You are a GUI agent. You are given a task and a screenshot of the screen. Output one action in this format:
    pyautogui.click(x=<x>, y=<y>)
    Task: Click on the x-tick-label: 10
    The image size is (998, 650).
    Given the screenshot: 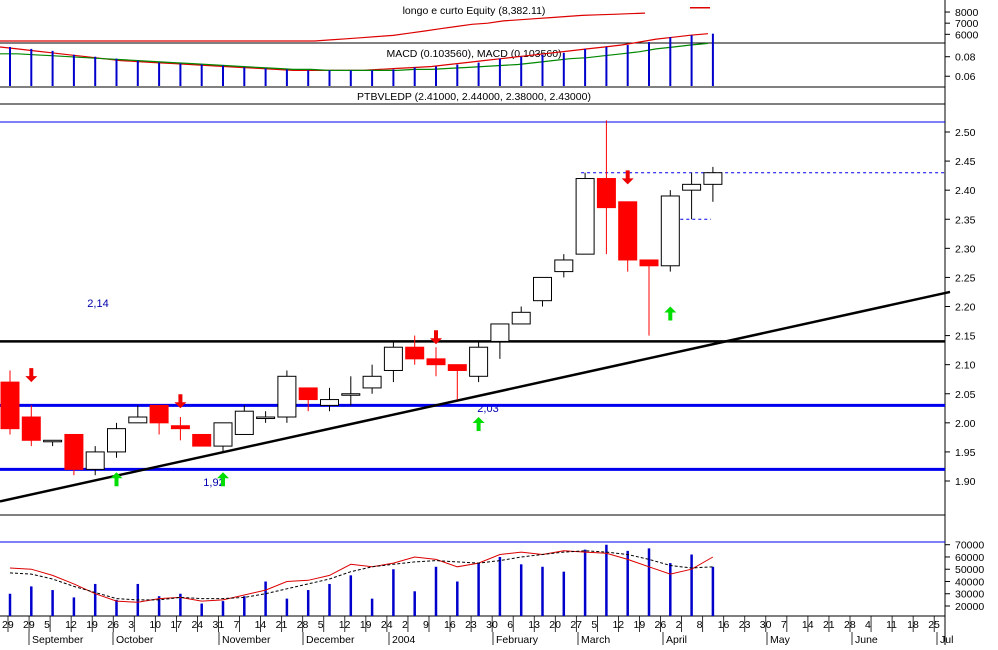 What is the action you would take?
    pyautogui.click(x=155, y=625)
    